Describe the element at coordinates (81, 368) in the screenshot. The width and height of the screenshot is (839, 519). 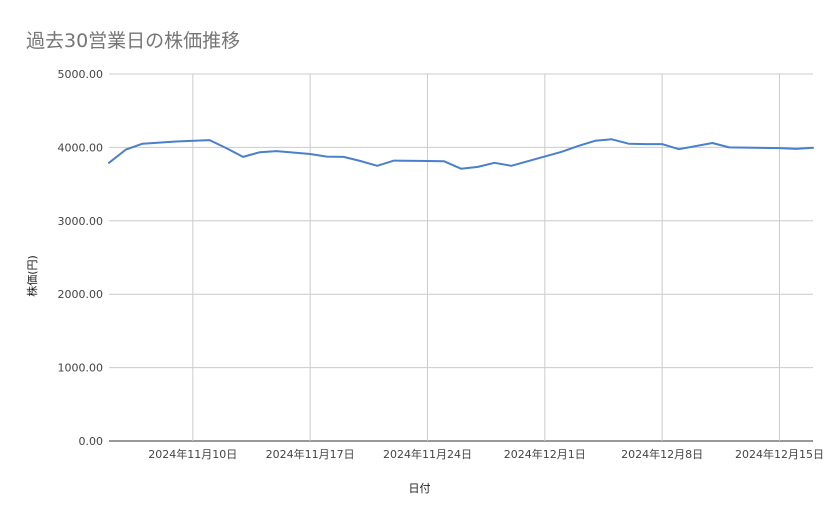
I see `y-tick-label: 1000.00` at that location.